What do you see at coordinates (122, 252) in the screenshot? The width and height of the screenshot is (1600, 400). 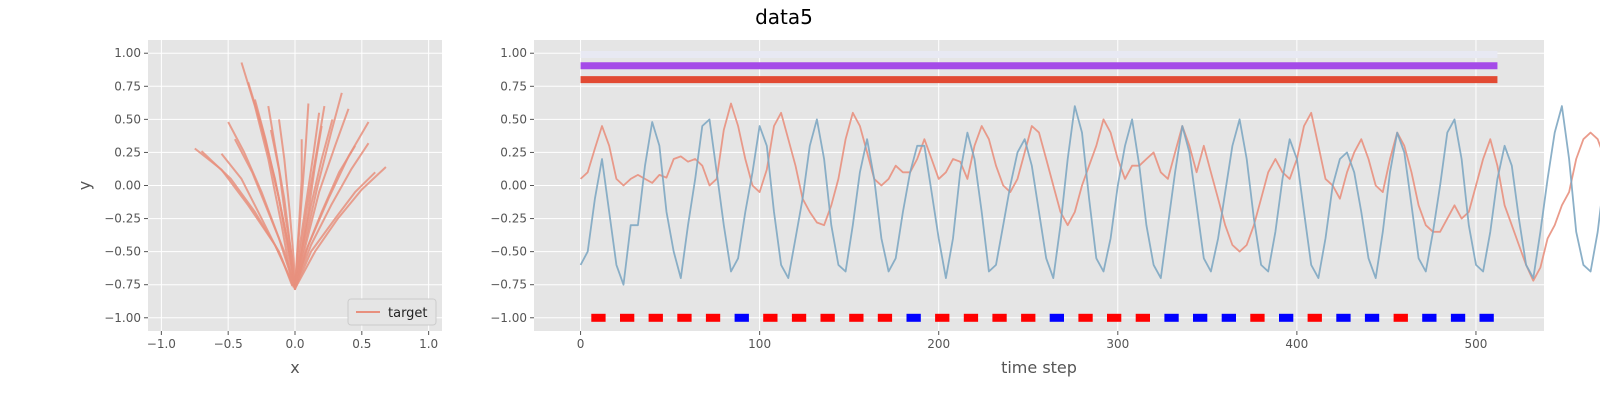 I see `left-y-tick-label: −0.50` at bounding box center [122, 252].